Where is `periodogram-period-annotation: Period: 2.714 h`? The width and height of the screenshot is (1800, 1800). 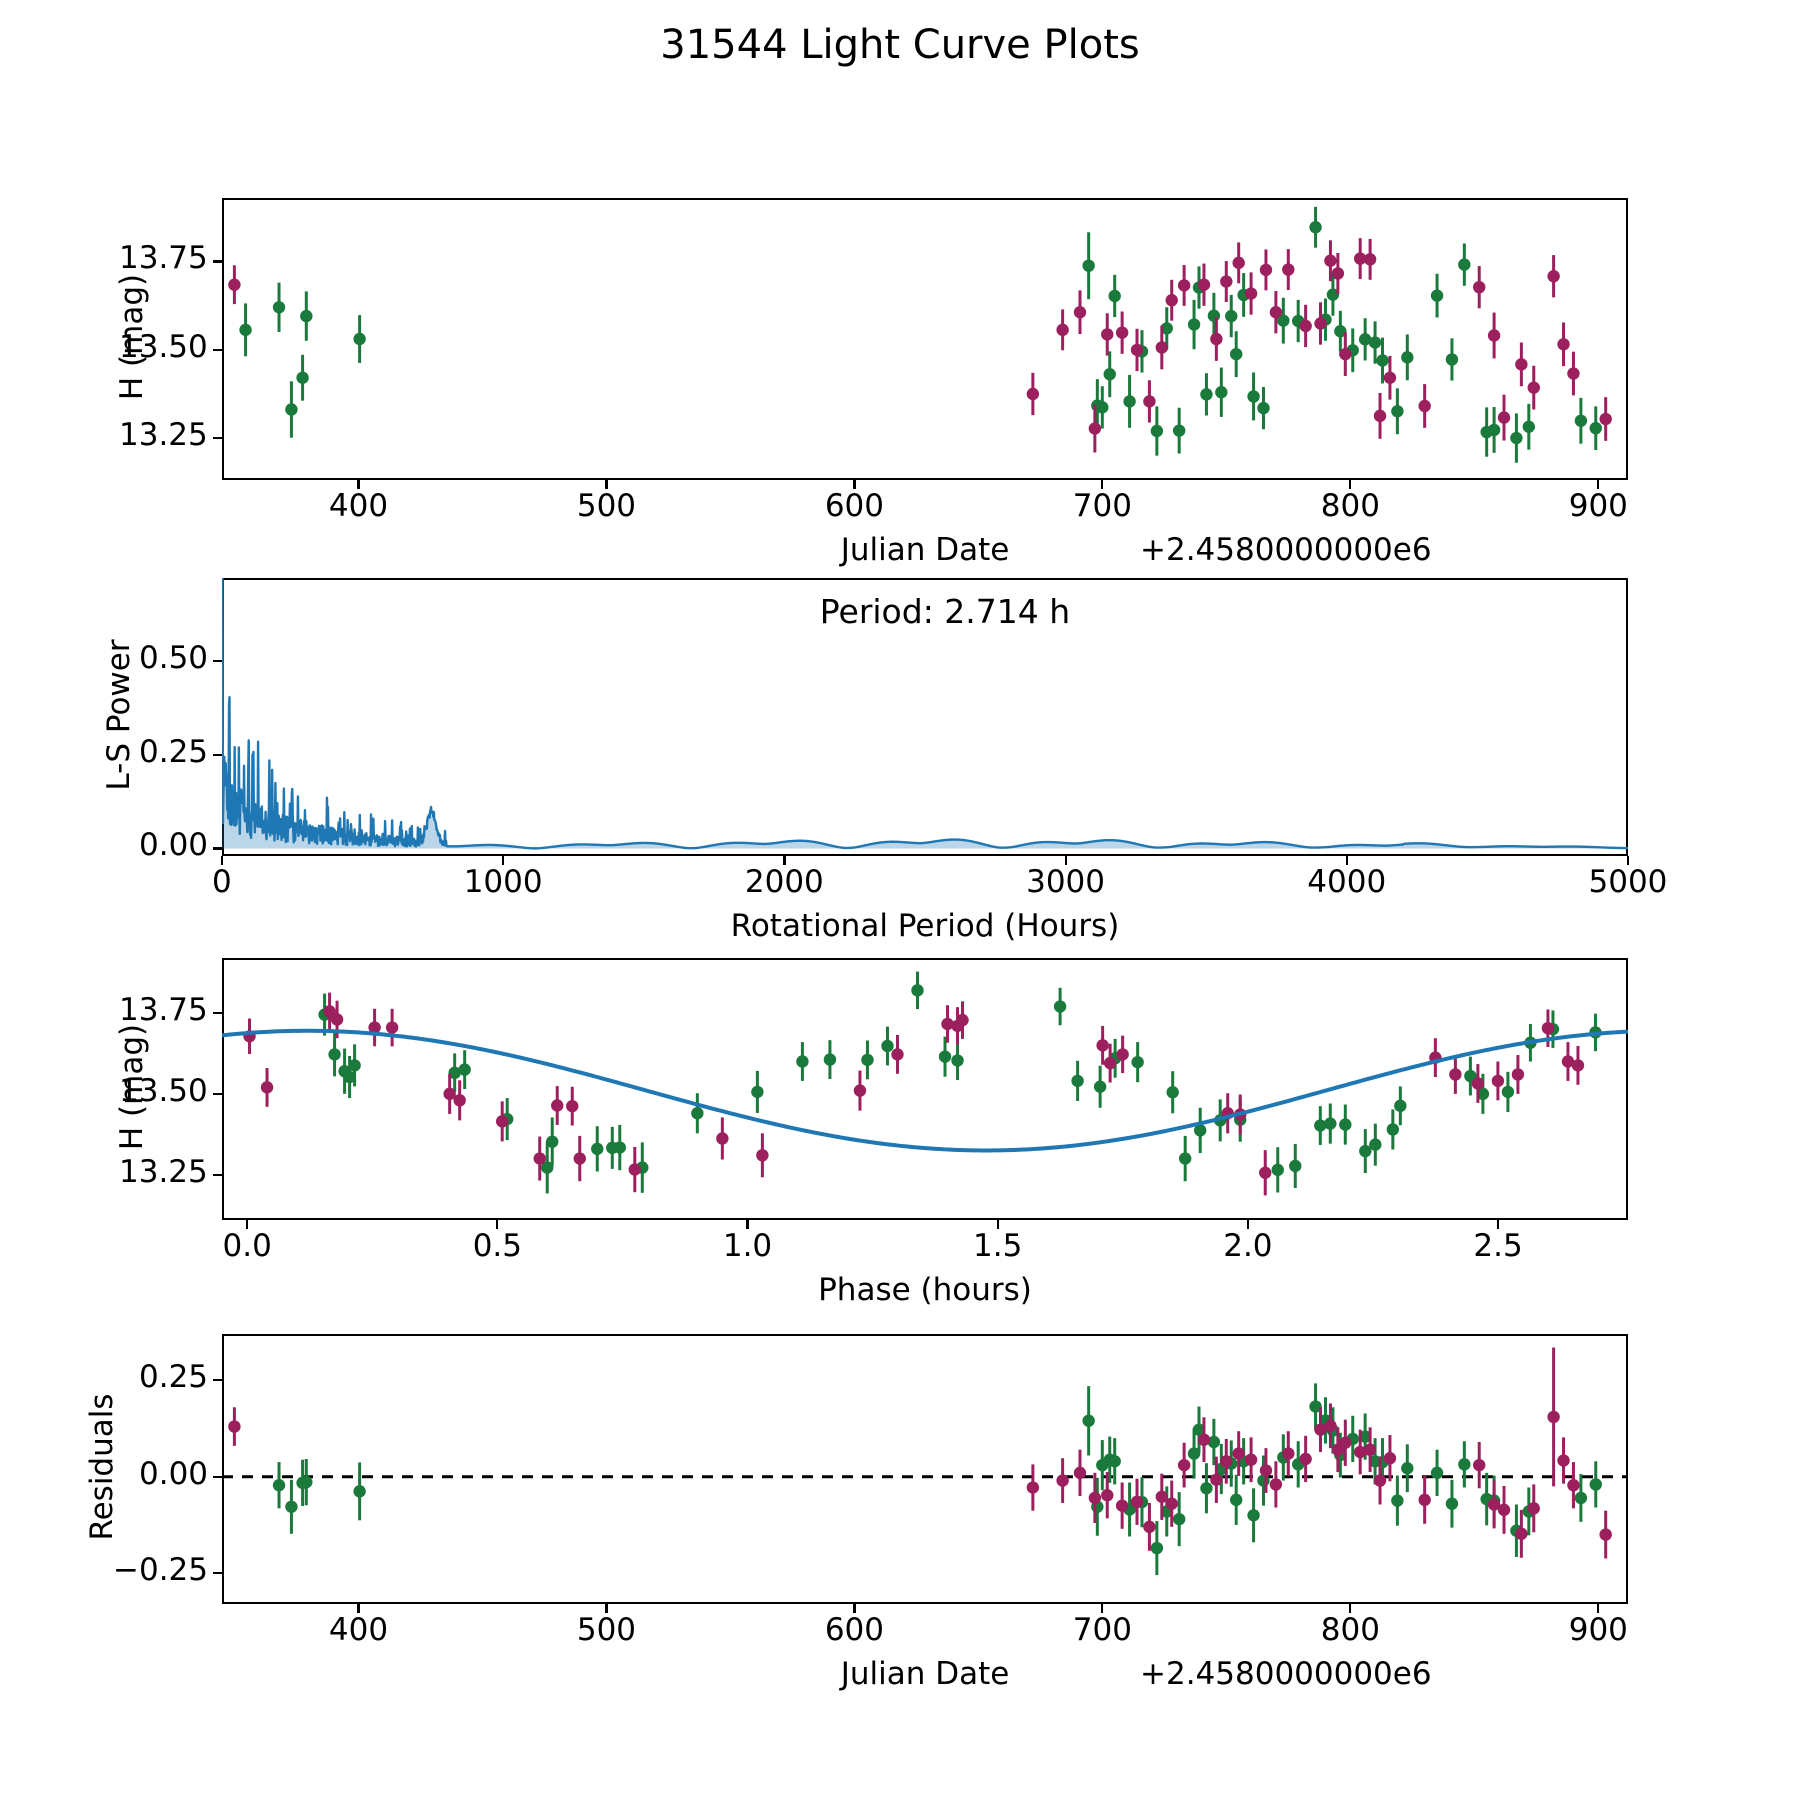 periodogram-period-annotation: Period: 2.714 h is located at coordinates (945, 611).